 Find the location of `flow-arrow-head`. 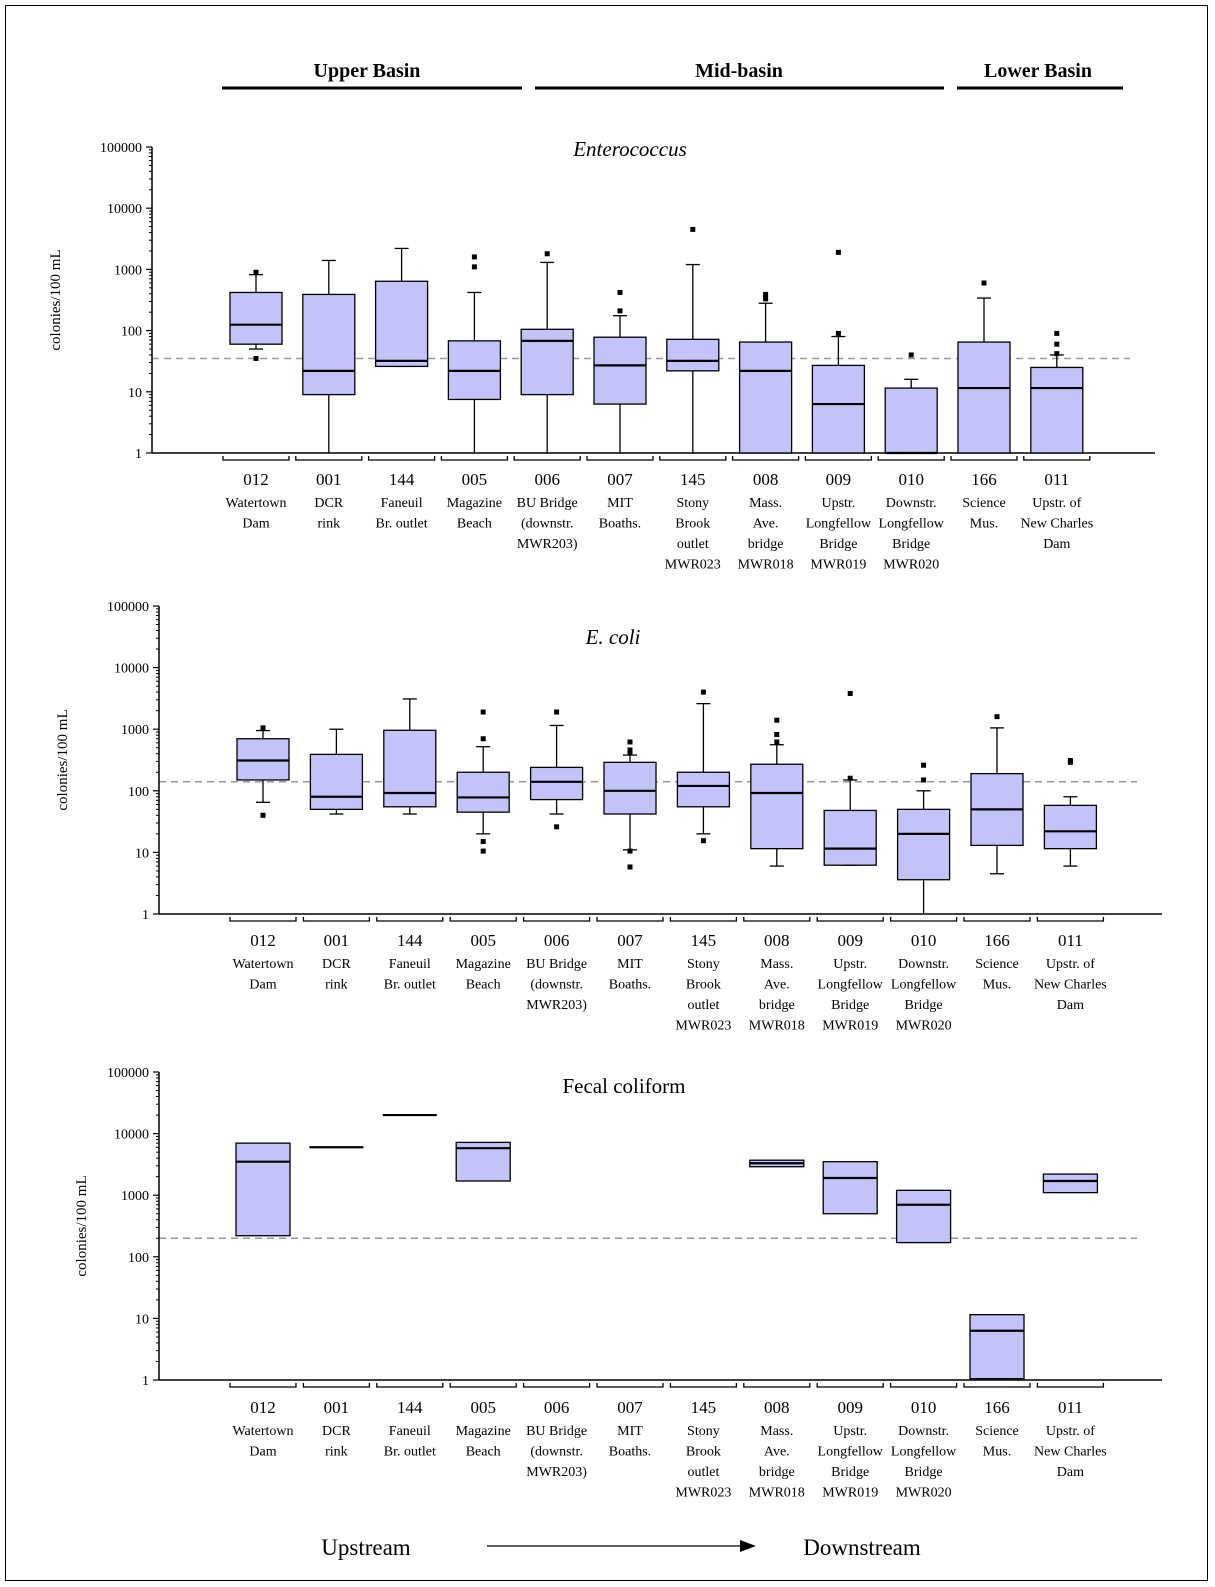

flow-arrow-head is located at coordinates (748, 1546).